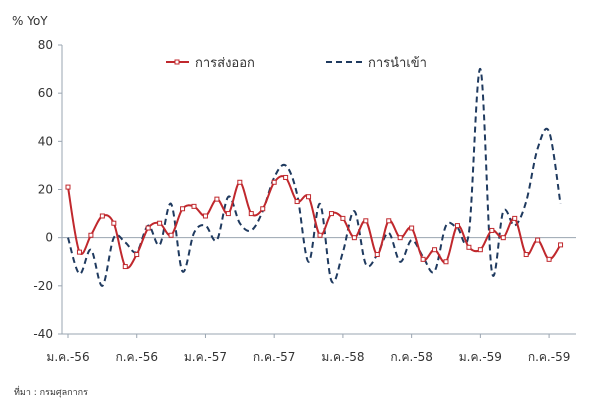 This screenshot has height=401, width=596. What do you see at coordinates (43, 286) in the screenshot?
I see `y-tick-label: -20` at bounding box center [43, 286].